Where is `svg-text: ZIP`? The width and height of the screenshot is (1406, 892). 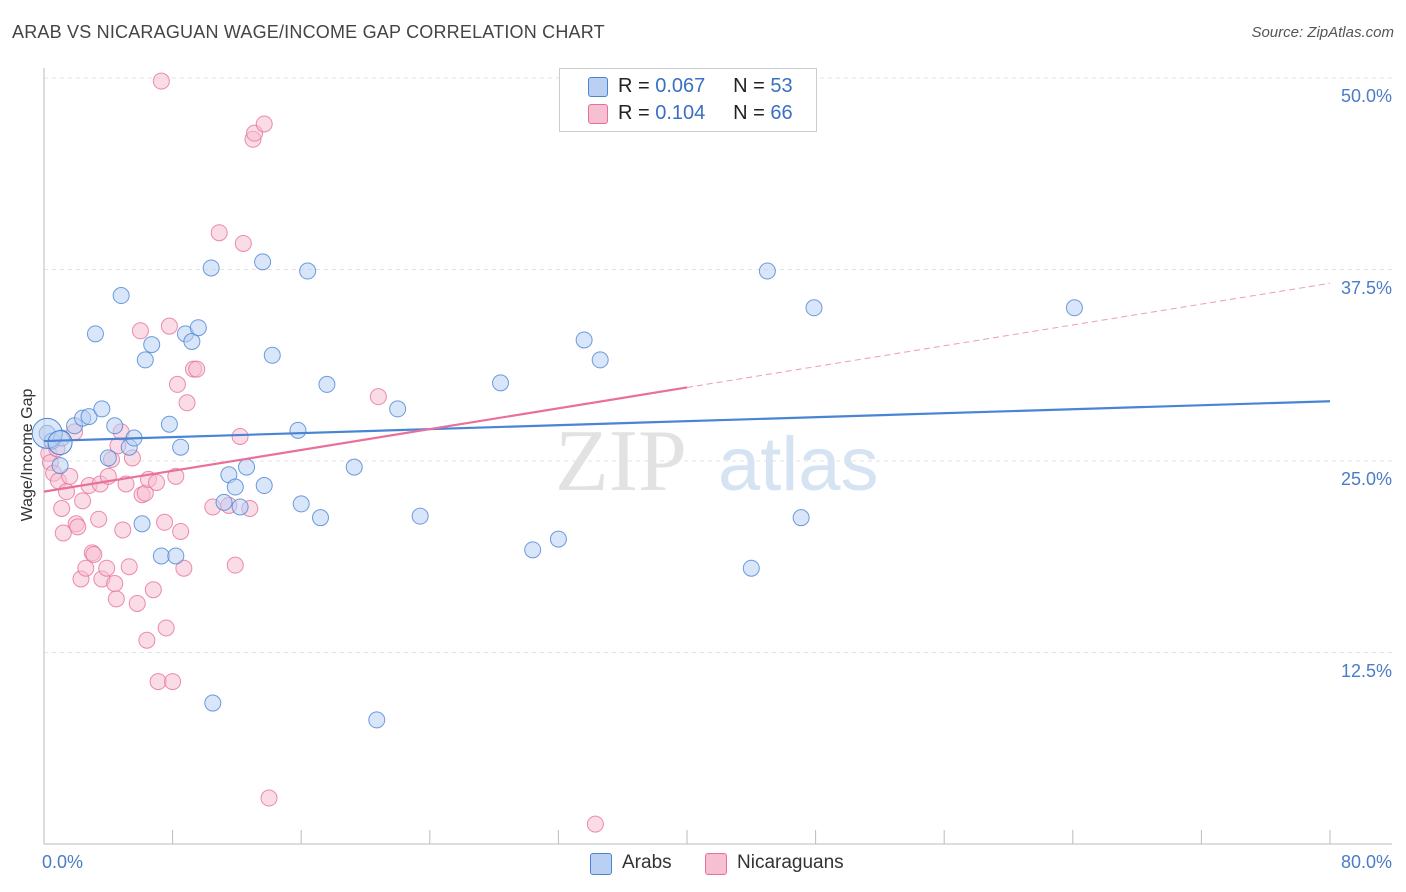
svg-text: ZIP is located at coordinates (621, 461).